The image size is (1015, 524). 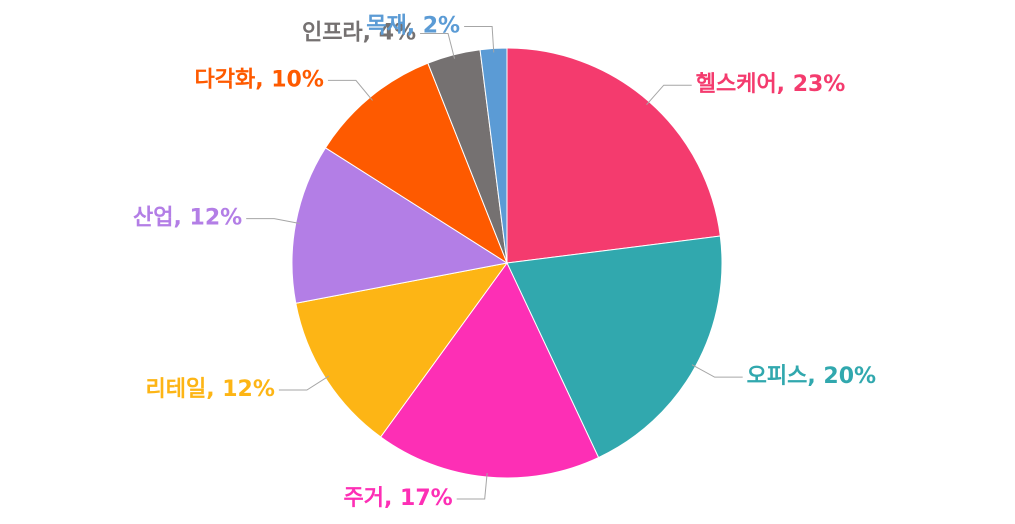 I want to click on data-label: 인프라, 4%, so click(x=359, y=32).